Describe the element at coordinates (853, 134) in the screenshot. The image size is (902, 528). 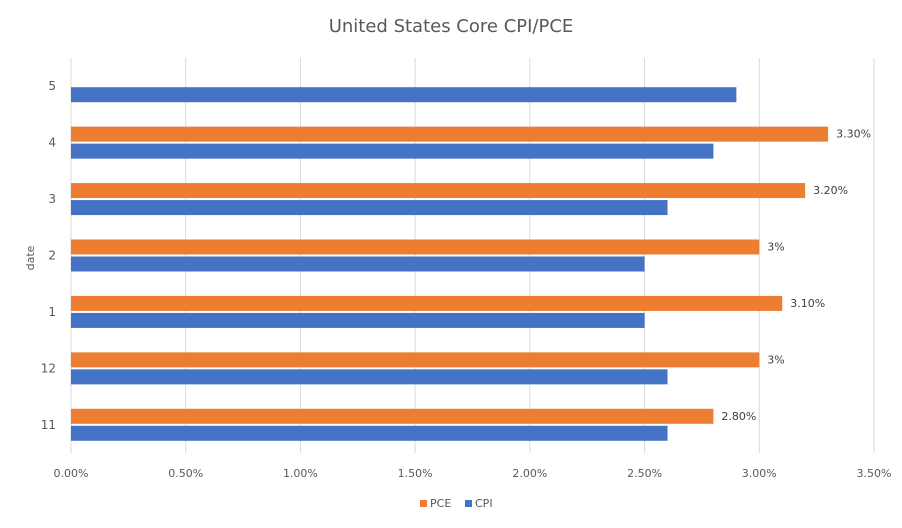
I see `data-label: 3.30%` at that location.